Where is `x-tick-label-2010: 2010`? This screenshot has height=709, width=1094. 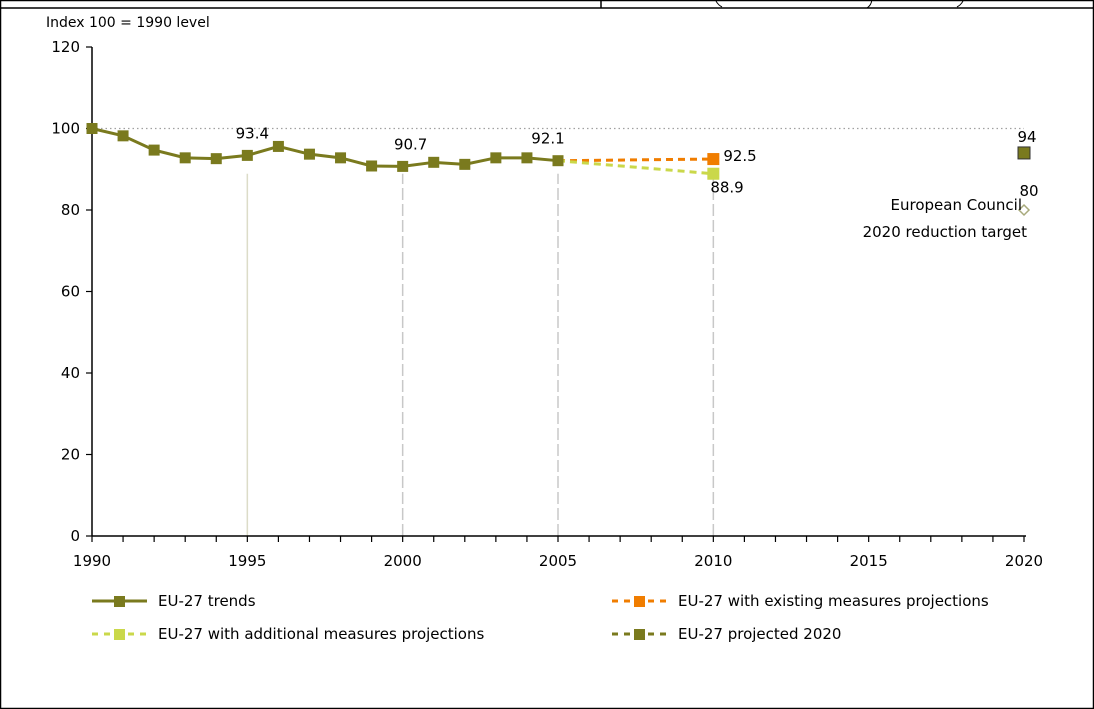
x-tick-label-2010: 2010 is located at coordinates (713, 561).